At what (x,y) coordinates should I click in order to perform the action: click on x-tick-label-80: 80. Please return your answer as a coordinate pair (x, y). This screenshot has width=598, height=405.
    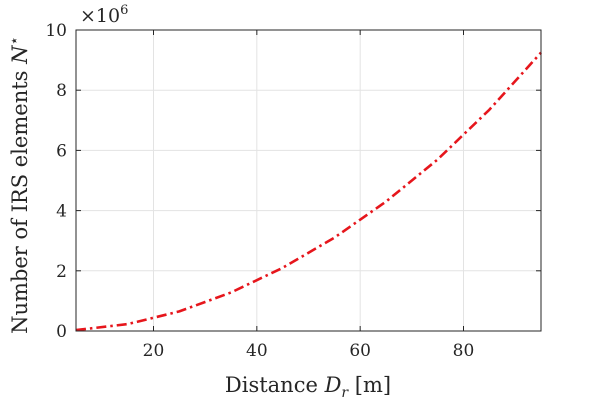
    Looking at the image, I should click on (464, 351).